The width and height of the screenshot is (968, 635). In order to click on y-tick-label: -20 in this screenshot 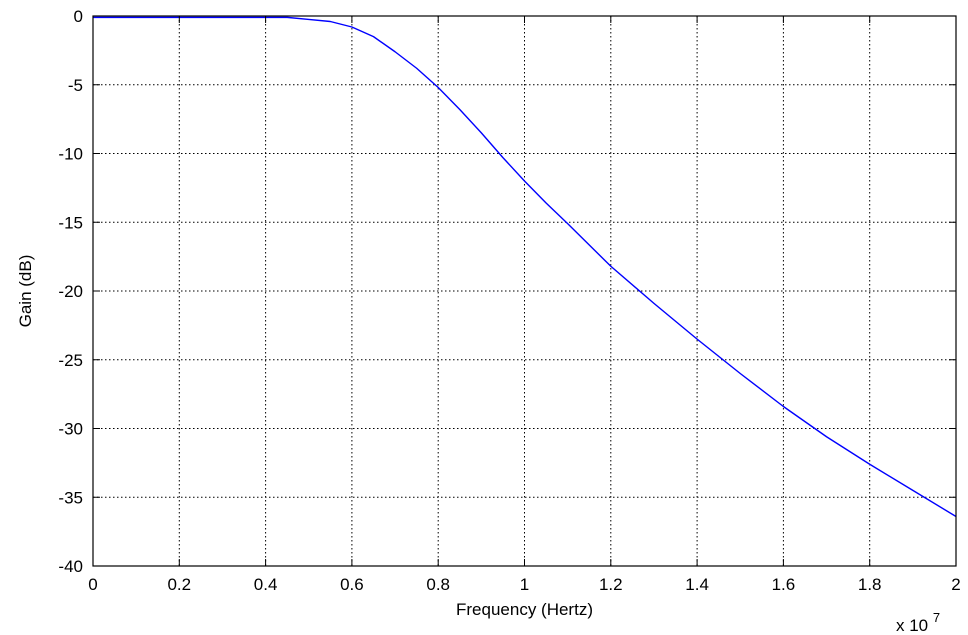, I will do `click(70, 291)`.